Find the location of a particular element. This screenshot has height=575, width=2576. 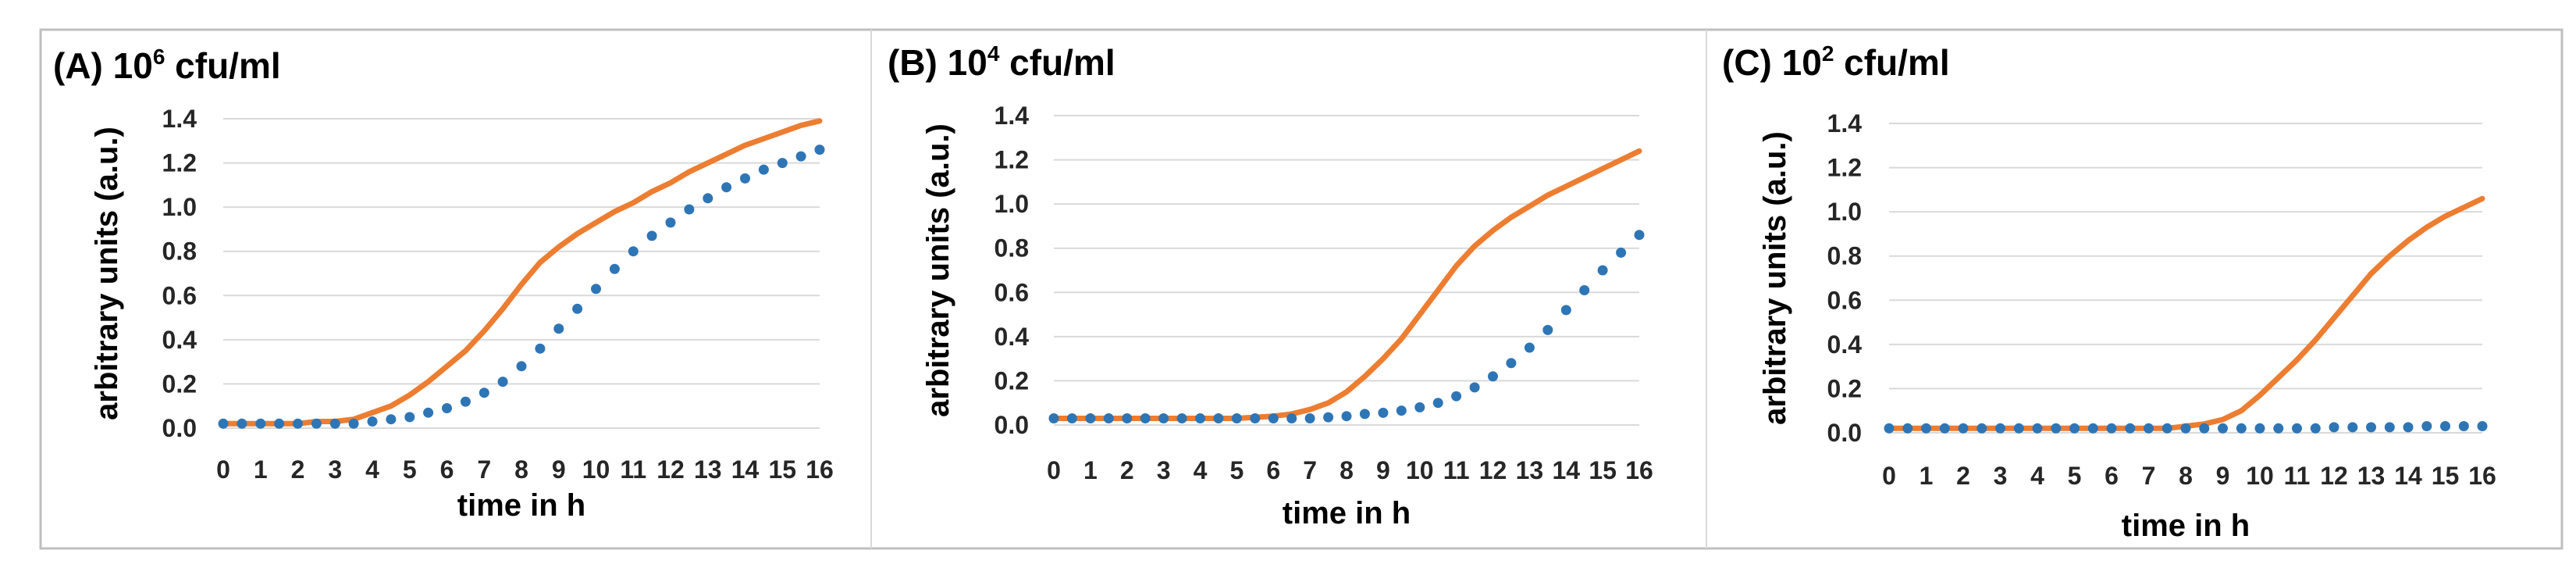

chart-title-label: (C) 10 is located at coordinates (1772, 62).